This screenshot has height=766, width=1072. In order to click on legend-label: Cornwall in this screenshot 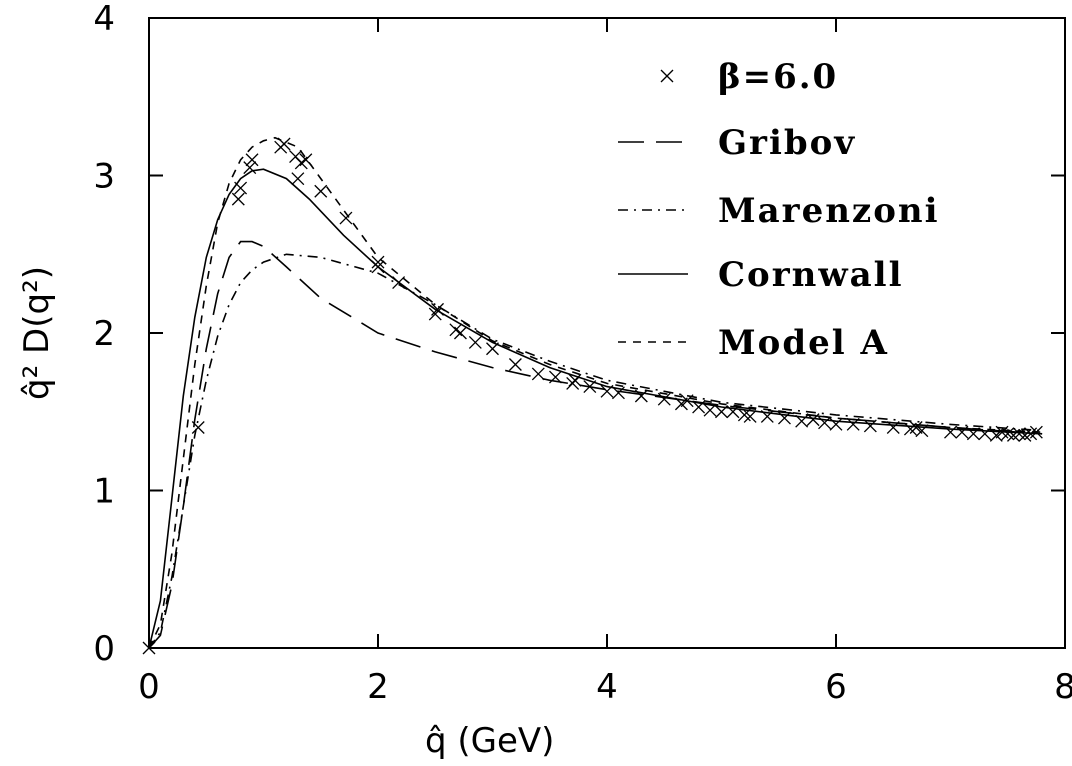, I will do `click(811, 275)`.